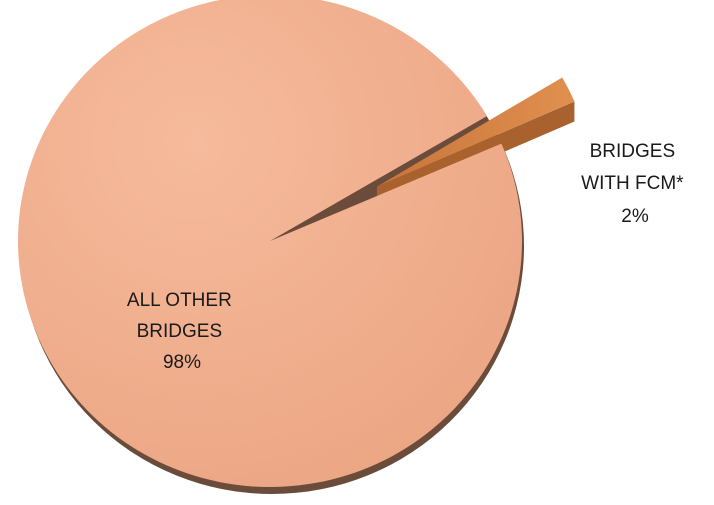 The height and width of the screenshot is (505, 714). I want to click on label-fcm-value: 2%, so click(635, 216).